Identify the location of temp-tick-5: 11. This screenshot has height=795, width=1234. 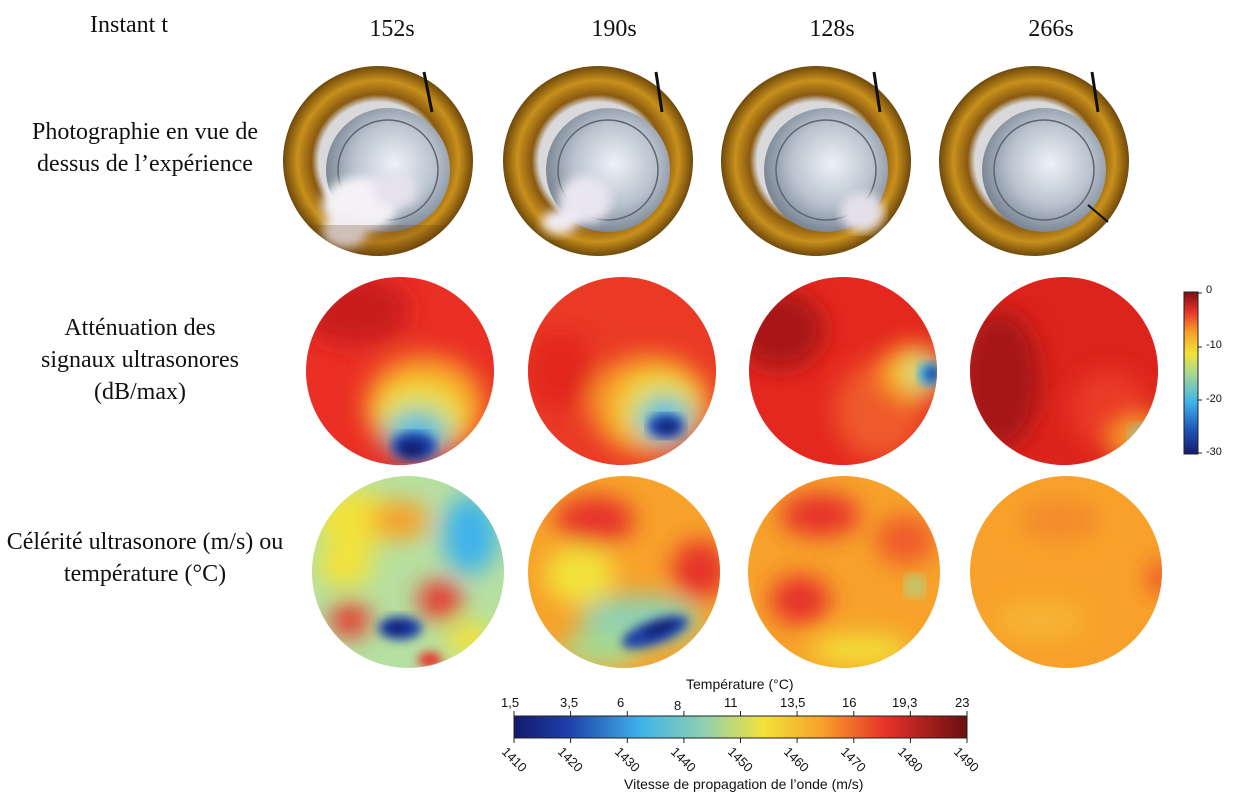
(731, 702).